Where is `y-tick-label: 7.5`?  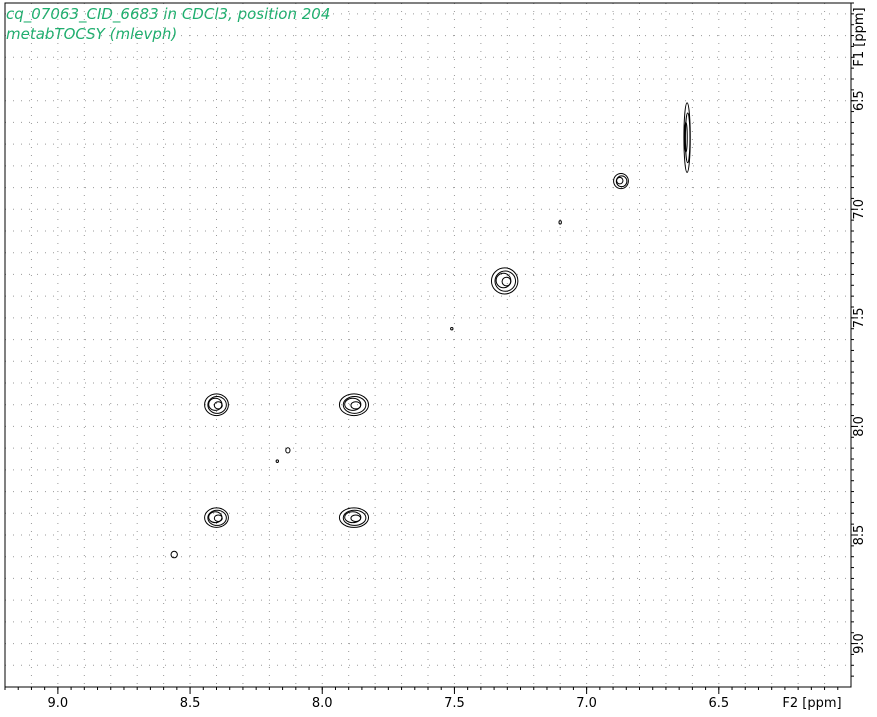
y-tick-label: 7.5 is located at coordinates (859, 318).